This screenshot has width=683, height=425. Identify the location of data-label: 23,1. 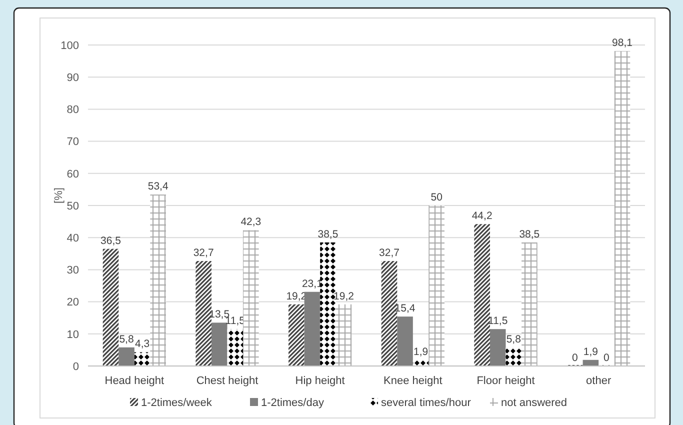
(312, 284).